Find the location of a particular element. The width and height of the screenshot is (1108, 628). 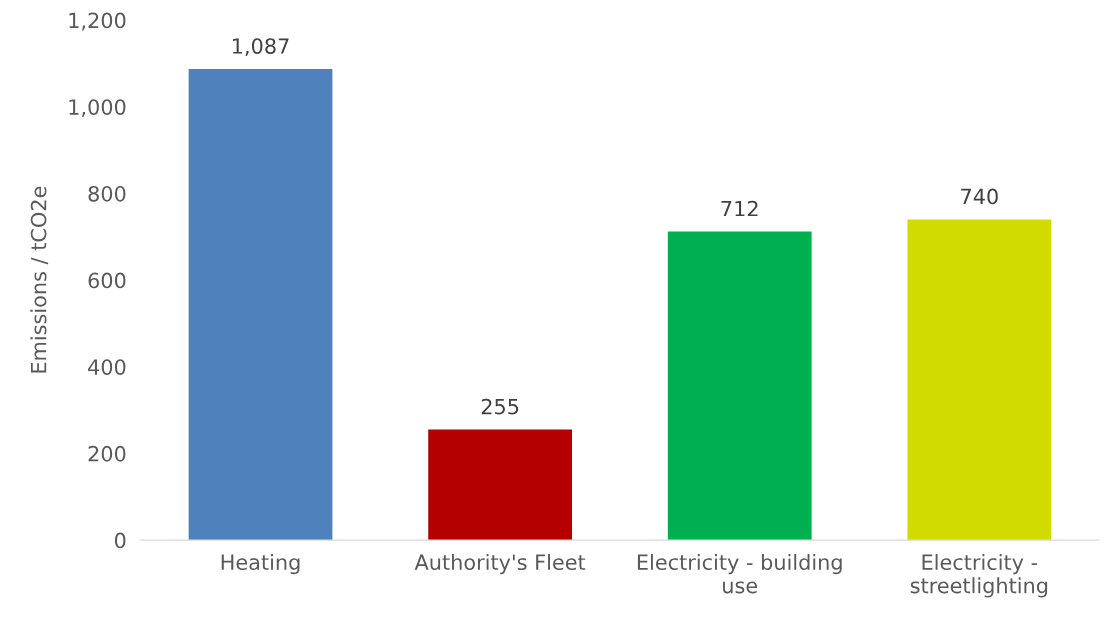

y-tick-label: 400 is located at coordinates (107, 367).